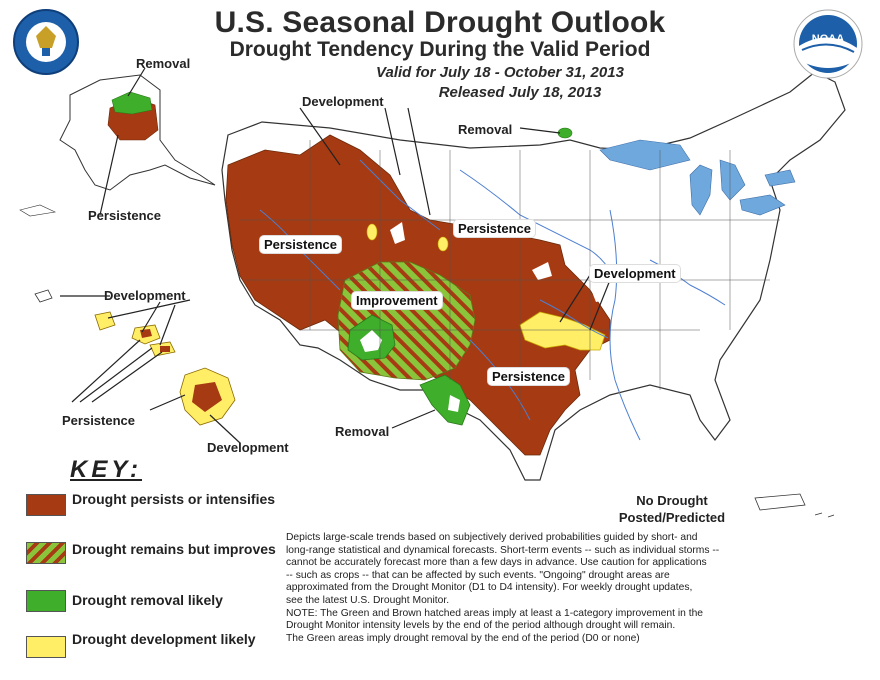 The height and width of the screenshot is (680, 880). Describe the element at coordinates (780, 502) in the screenshot. I see `puerto-rico` at that location.